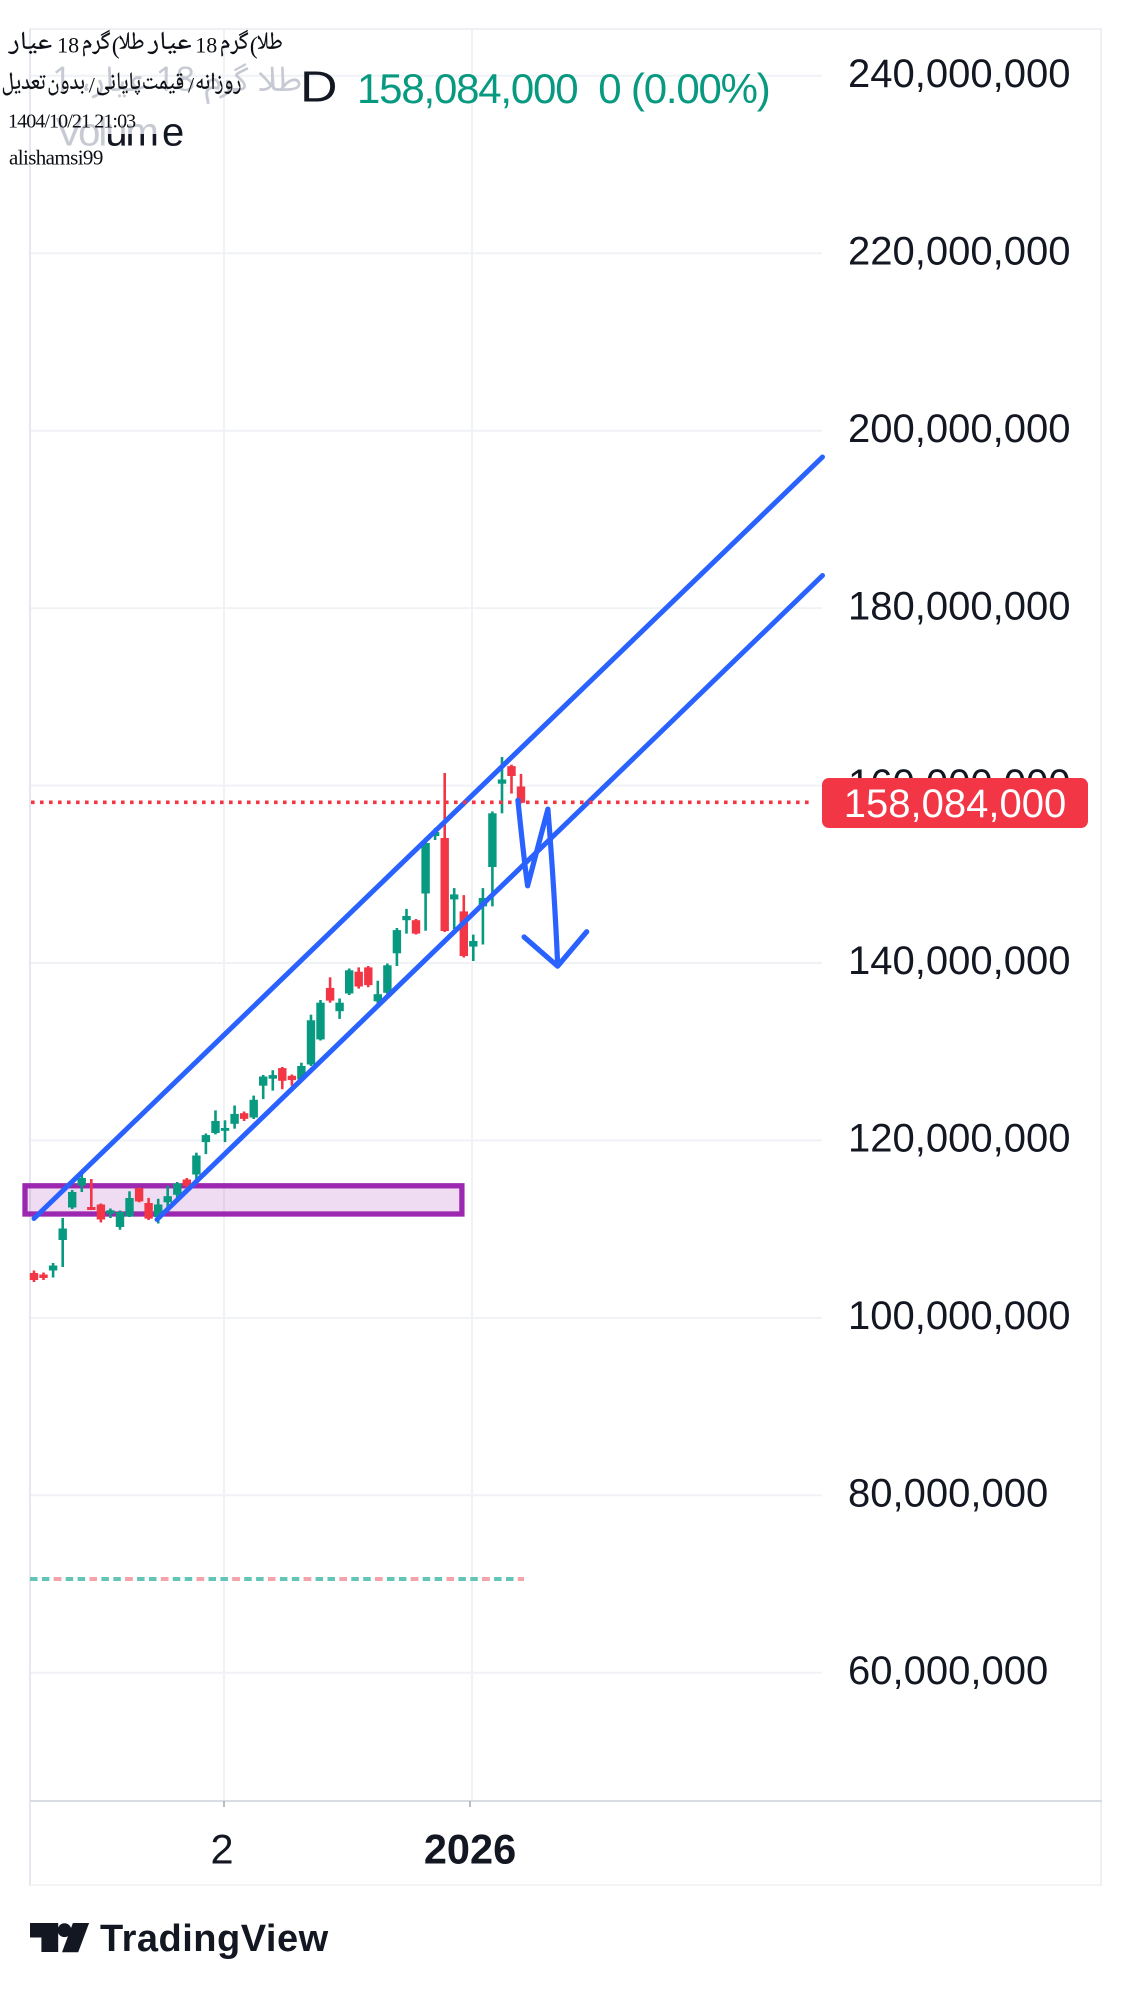  What do you see at coordinates (959, 1139) in the screenshot?
I see `svg-text: 120,000,000` at bounding box center [959, 1139].